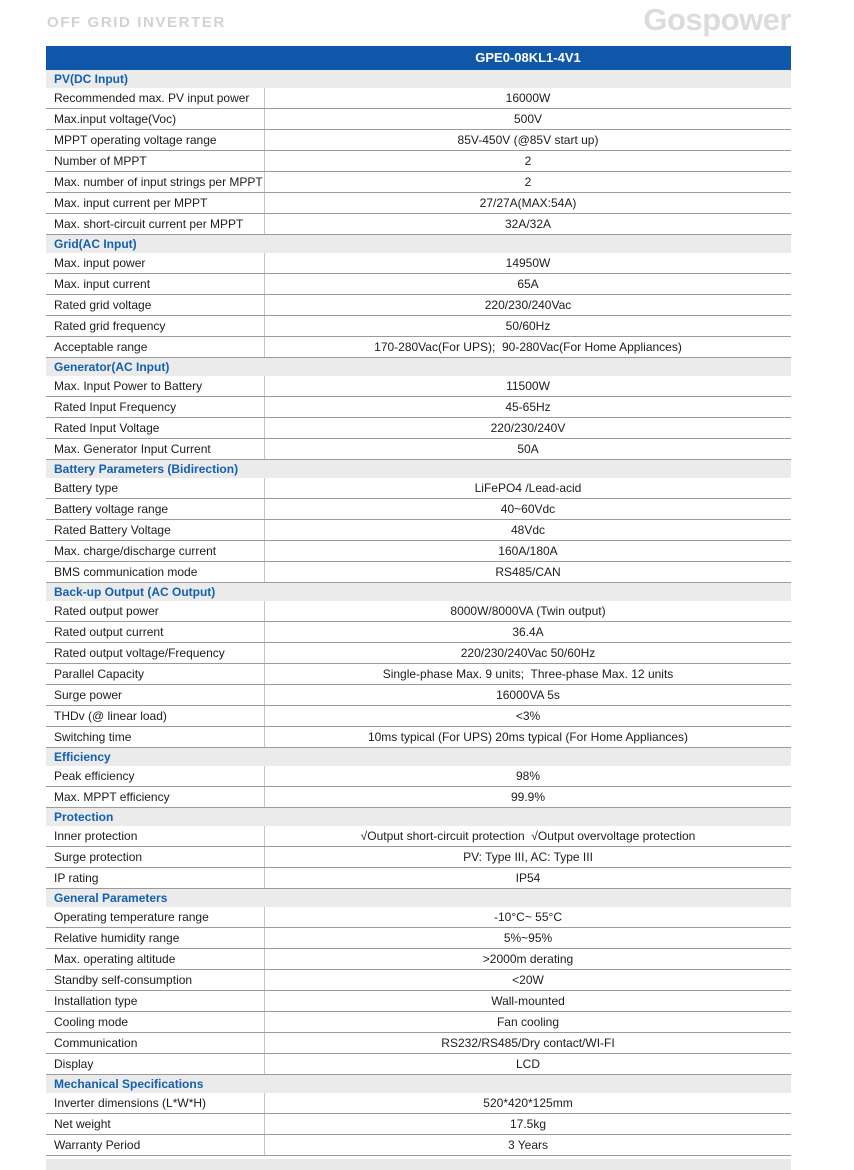 This screenshot has height=1170, width=854. What do you see at coordinates (427, 23) in the screenshot?
I see `page-header: OFF GRID INVERTER Gospower` at bounding box center [427, 23].